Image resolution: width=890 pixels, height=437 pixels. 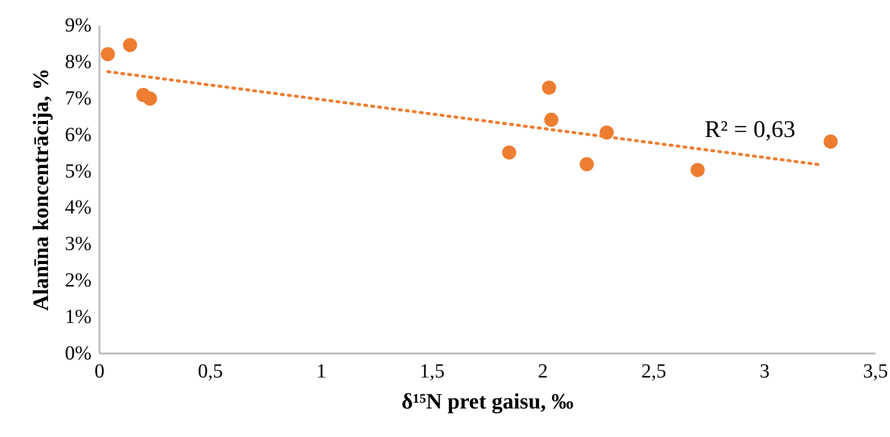 What do you see at coordinates (321, 371) in the screenshot?
I see `x-tick-label: 1` at bounding box center [321, 371].